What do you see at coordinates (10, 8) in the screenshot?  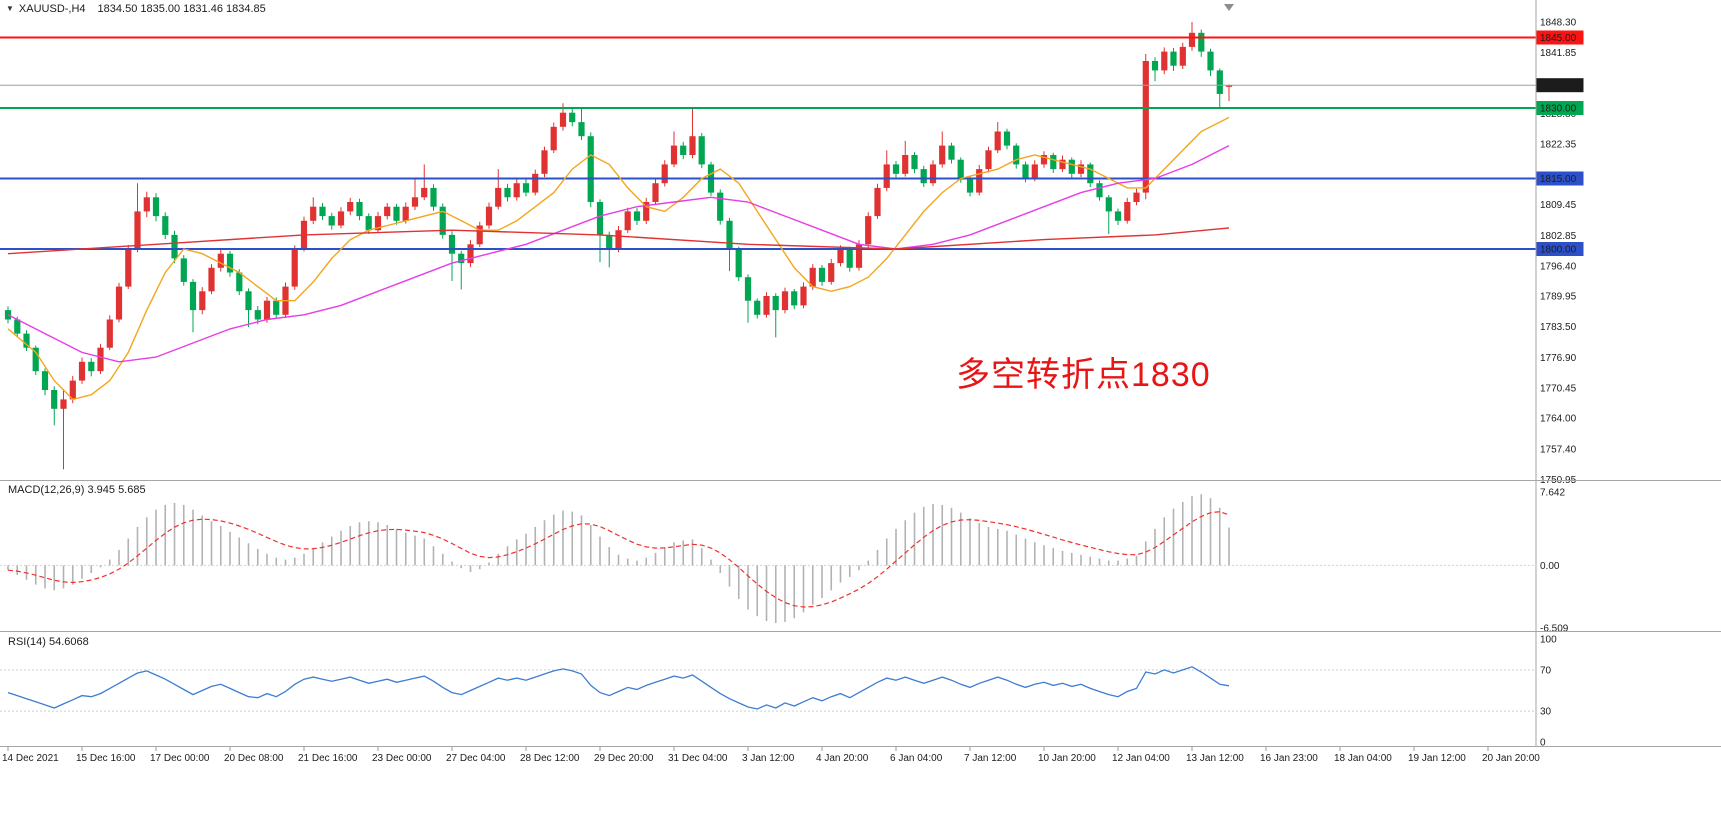 I see `chart-marker-icon: ▼` at bounding box center [10, 8].